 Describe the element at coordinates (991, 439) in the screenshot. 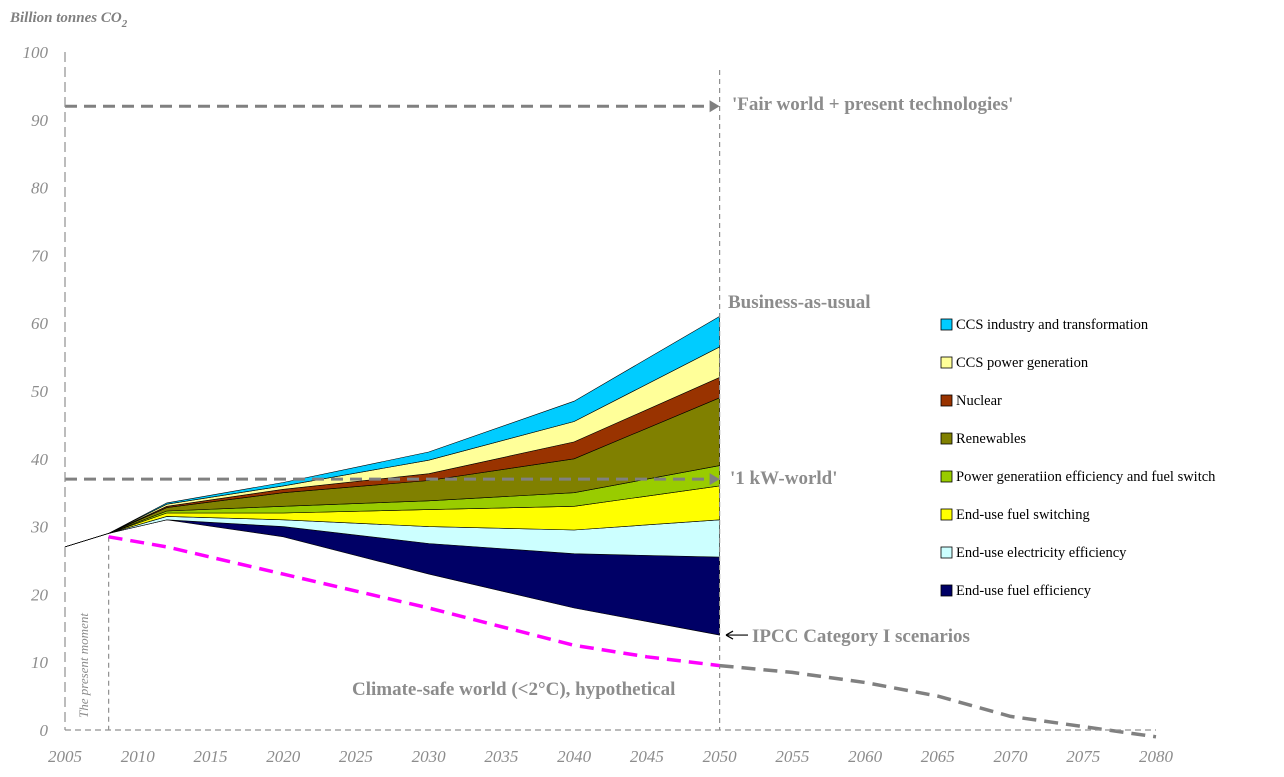

I see `legend-label-renewables: Renewables` at that location.